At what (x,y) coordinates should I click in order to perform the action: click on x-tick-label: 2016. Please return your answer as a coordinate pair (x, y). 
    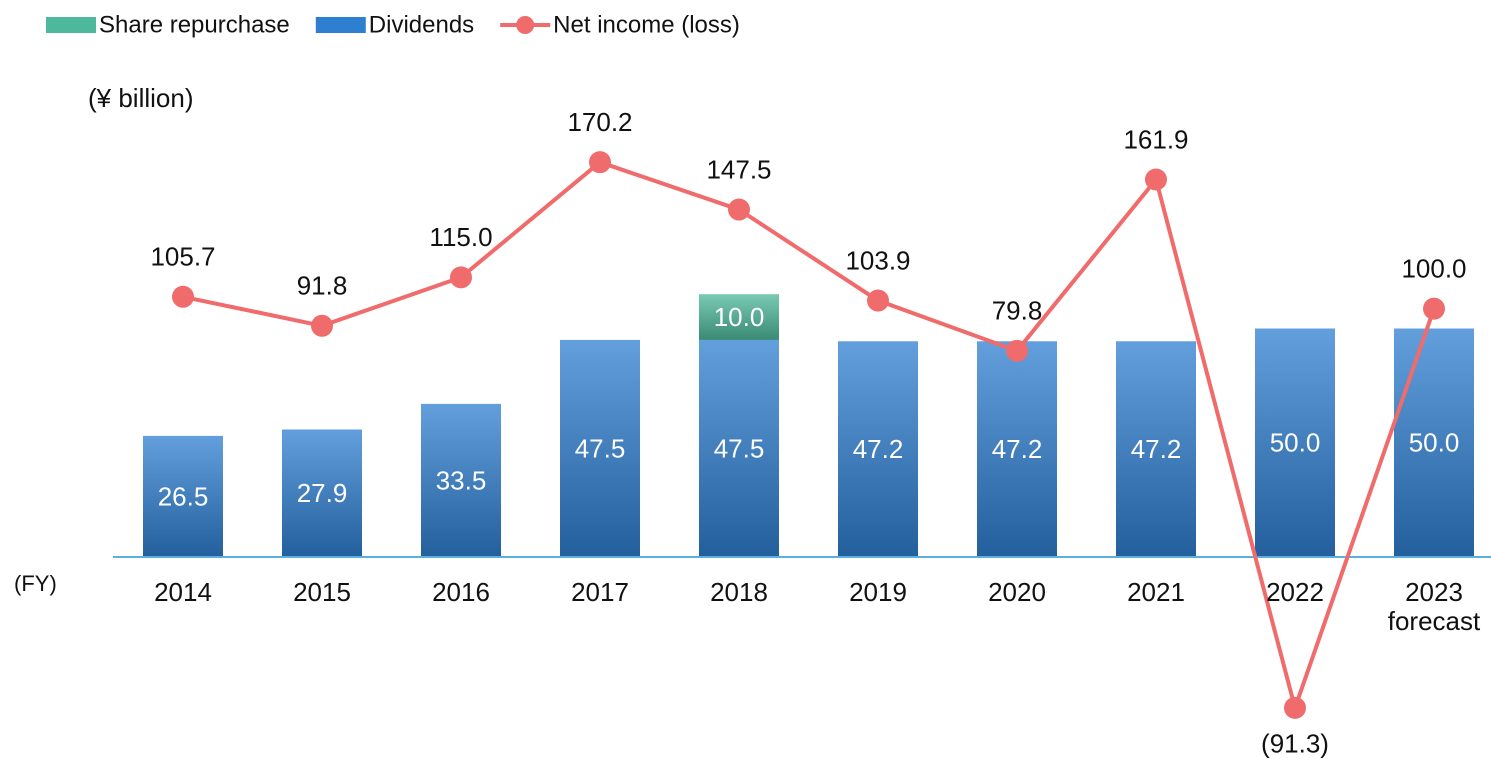
    Looking at the image, I should click on (461, 592).